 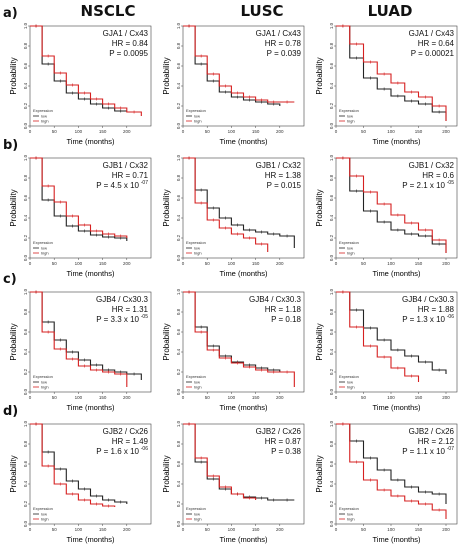 What do you see at coordinates (428, 299) in the screenshot?
I see `gene-label: GJB4 / Cx30.3` at bounding box center [428, 299].